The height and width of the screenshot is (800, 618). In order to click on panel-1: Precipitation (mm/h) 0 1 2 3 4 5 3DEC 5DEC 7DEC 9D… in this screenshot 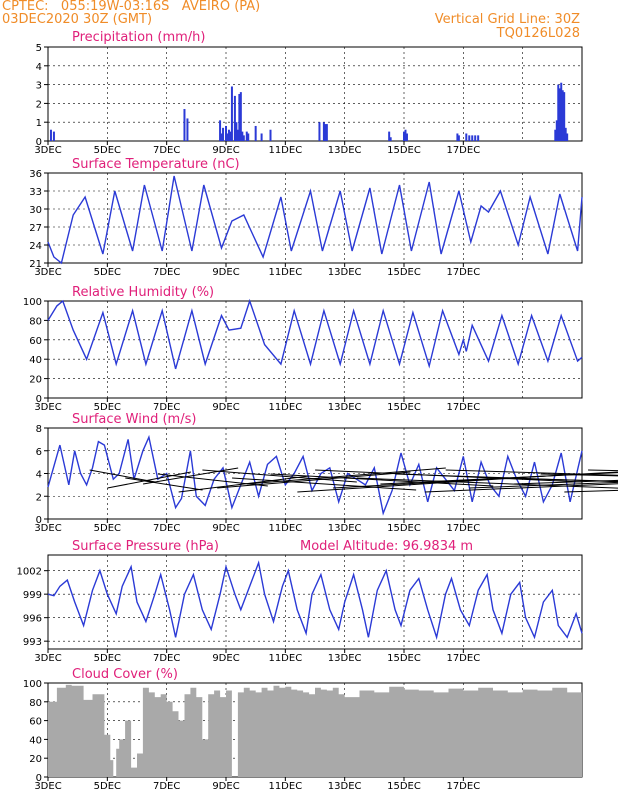, I will do `click(308, 93)`.